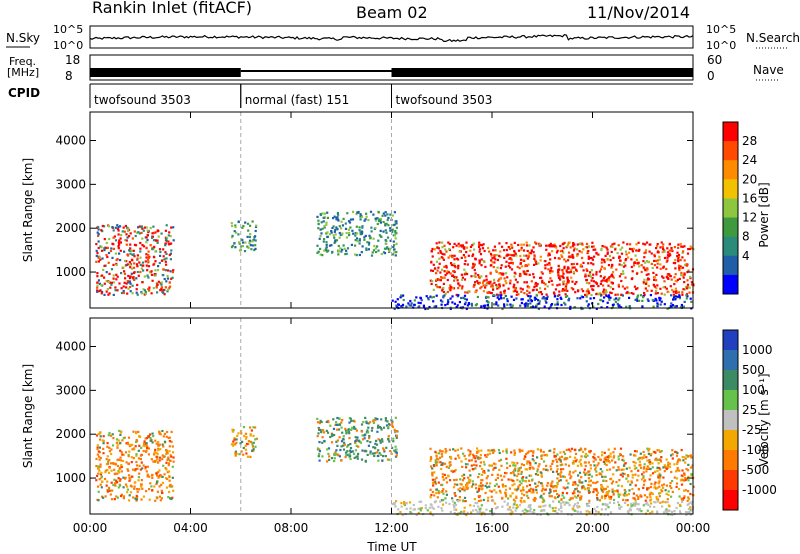  I want to click on colorbar-tick-label: -25, so click(752, 430).